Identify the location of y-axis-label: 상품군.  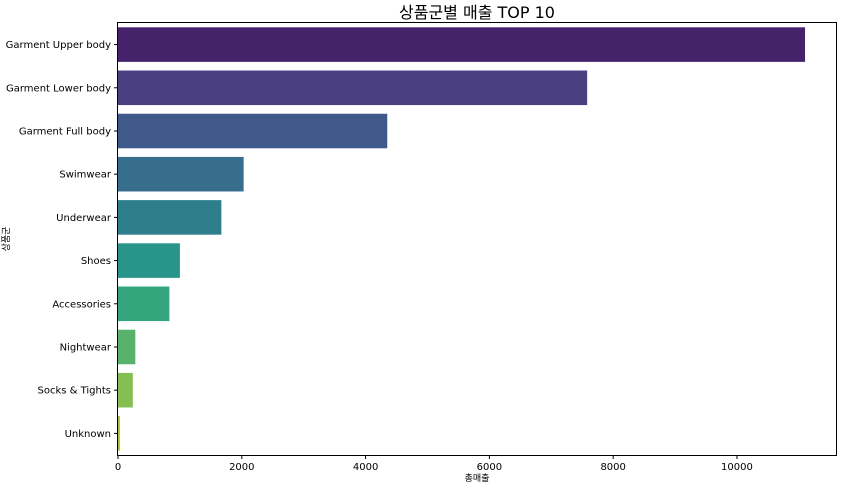
(6, 239).